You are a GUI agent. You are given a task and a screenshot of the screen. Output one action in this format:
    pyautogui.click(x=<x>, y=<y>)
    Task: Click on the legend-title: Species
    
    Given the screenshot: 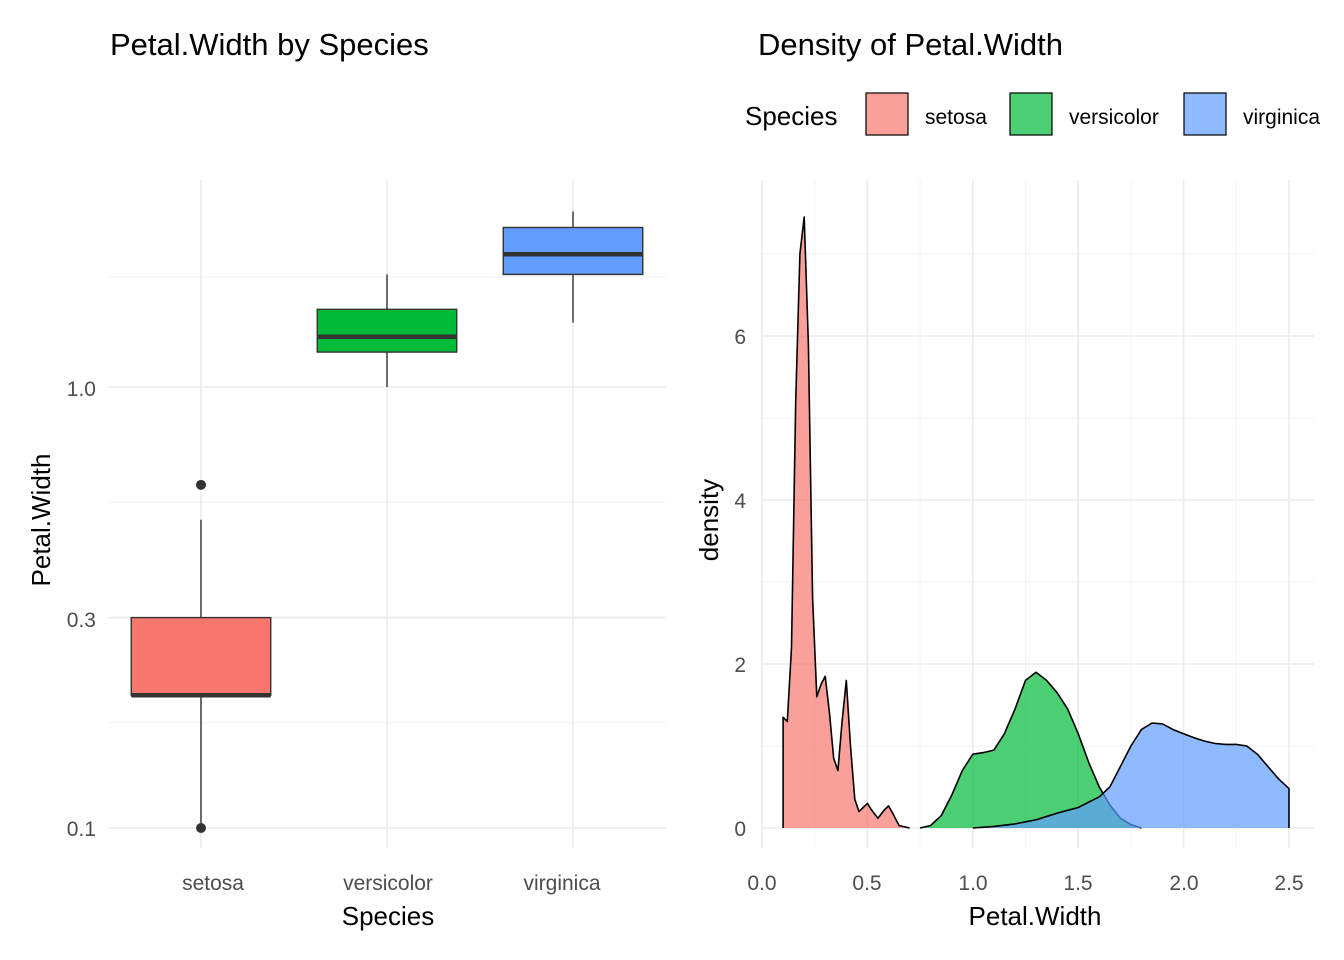 What is the action you would take?
    pyautogui.click(x=791, y=116)
    